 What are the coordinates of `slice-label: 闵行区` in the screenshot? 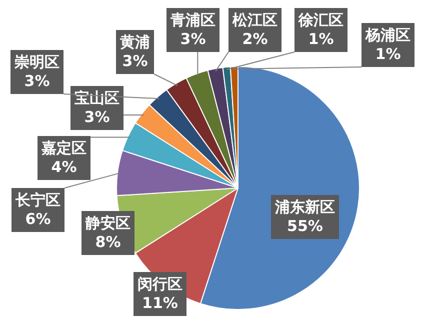 It's located at (160, 283).